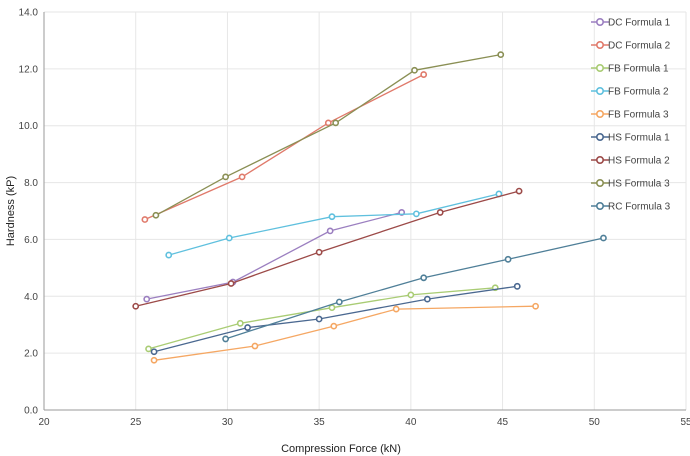 The height and width of the screenshot is (456, 690). What do you see at coordinates (44, 422) in the screenshot?
I see `x-tick-label: 20` at bounding box center [44, 422].